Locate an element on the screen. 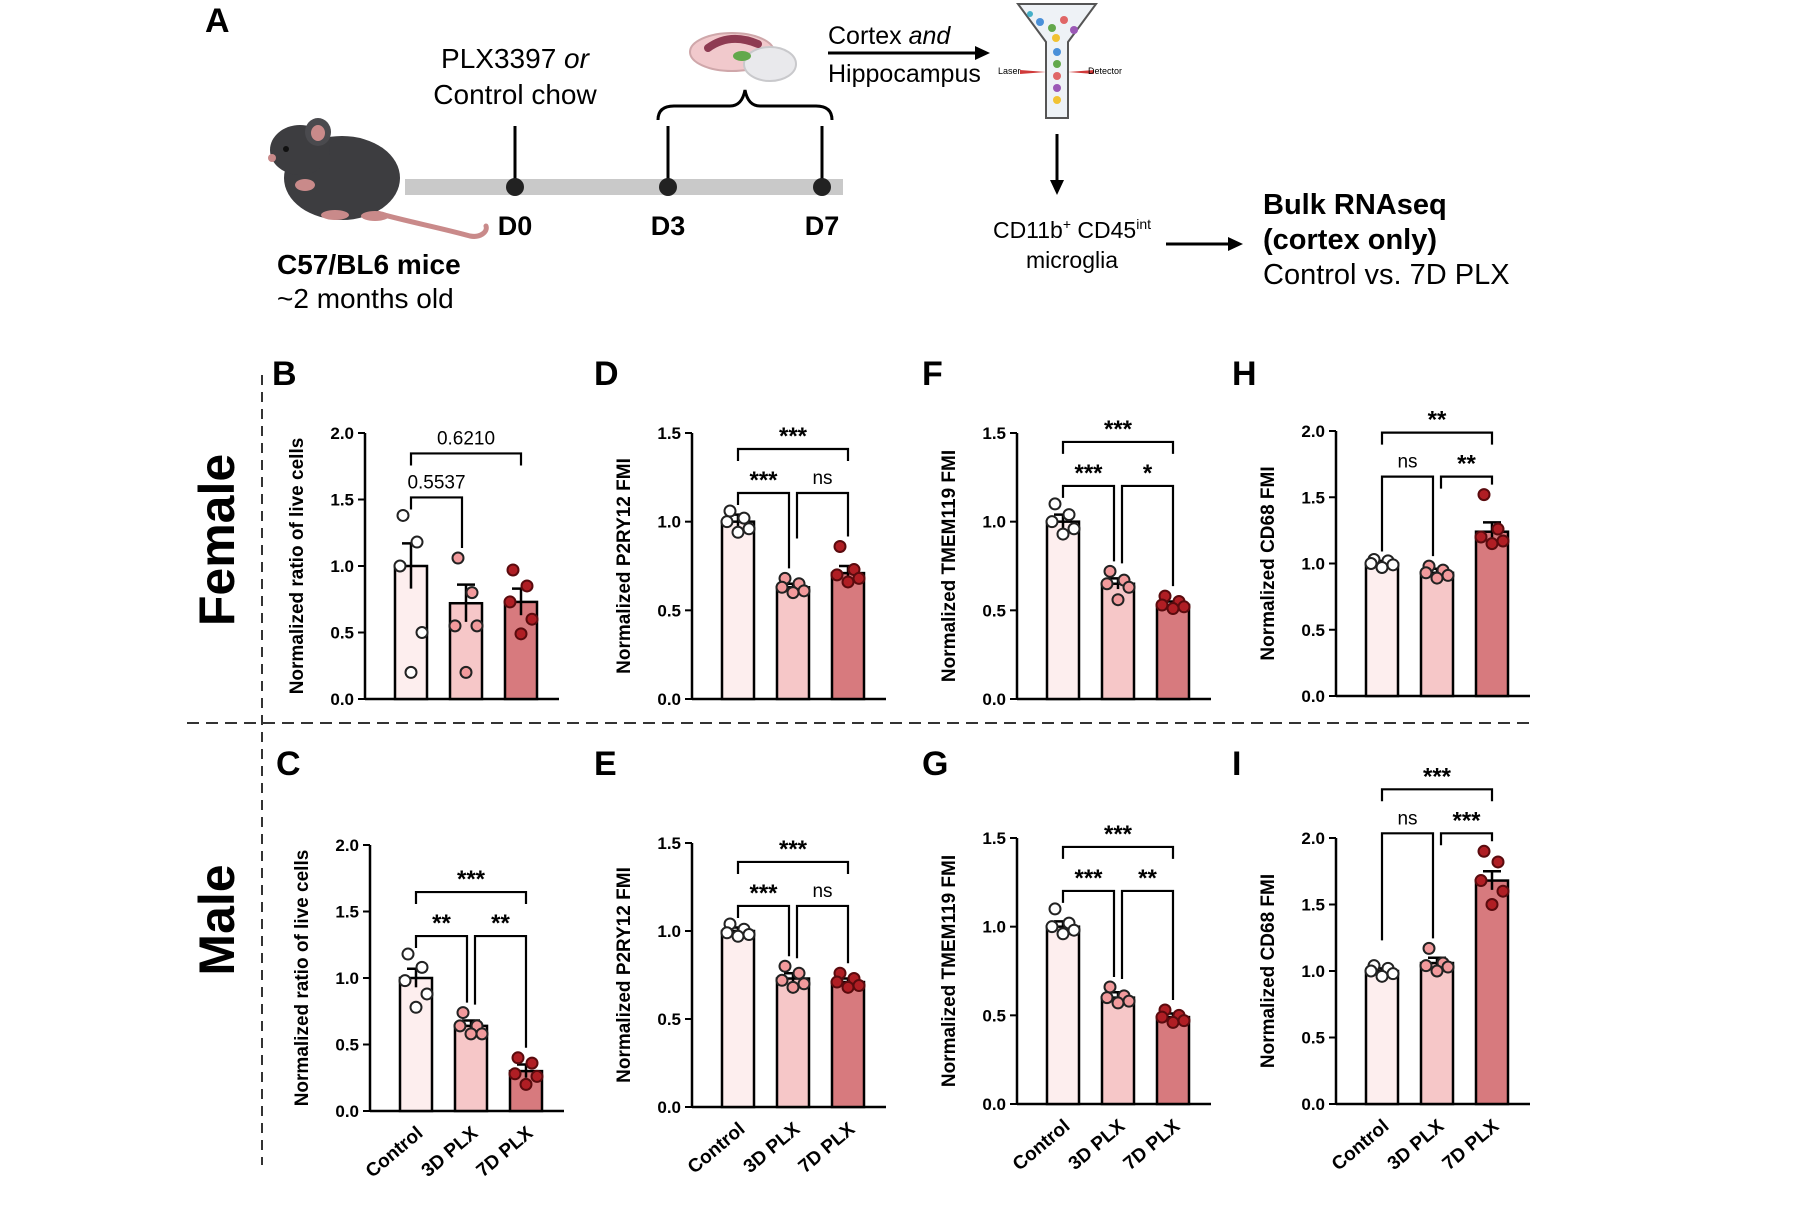 The width and height of the screenshot is (1813, 1207). y-tick-label-e: 1.5 is located at coordinates (669, 843).